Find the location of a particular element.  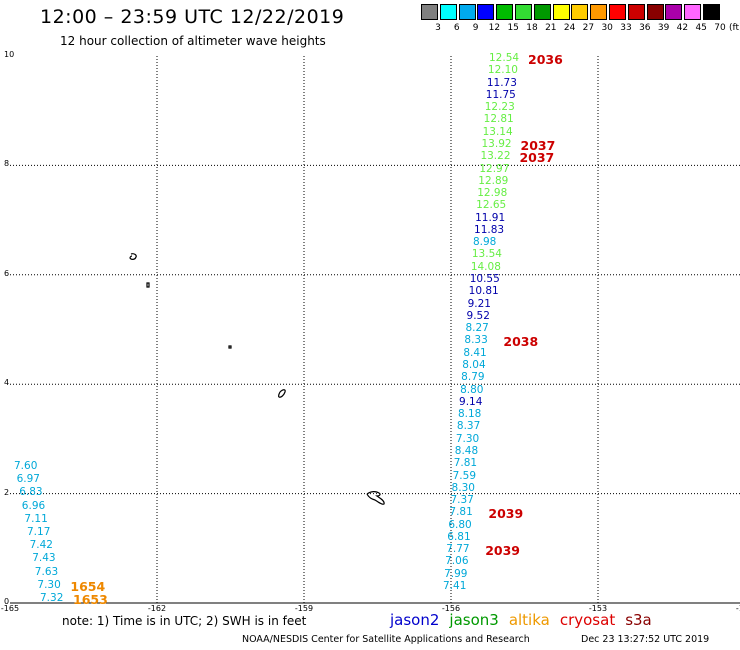

wave-height-value: 9.14 is located at coordinates (471, 401).